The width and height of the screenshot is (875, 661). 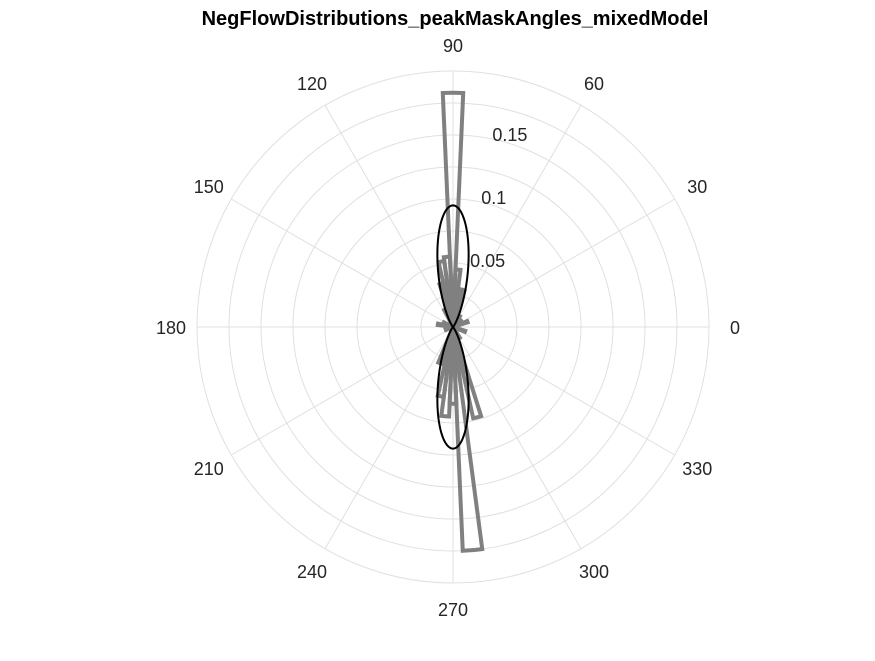 I want to click on radial-tick-label: 0.1, so click(x=493, y=198).